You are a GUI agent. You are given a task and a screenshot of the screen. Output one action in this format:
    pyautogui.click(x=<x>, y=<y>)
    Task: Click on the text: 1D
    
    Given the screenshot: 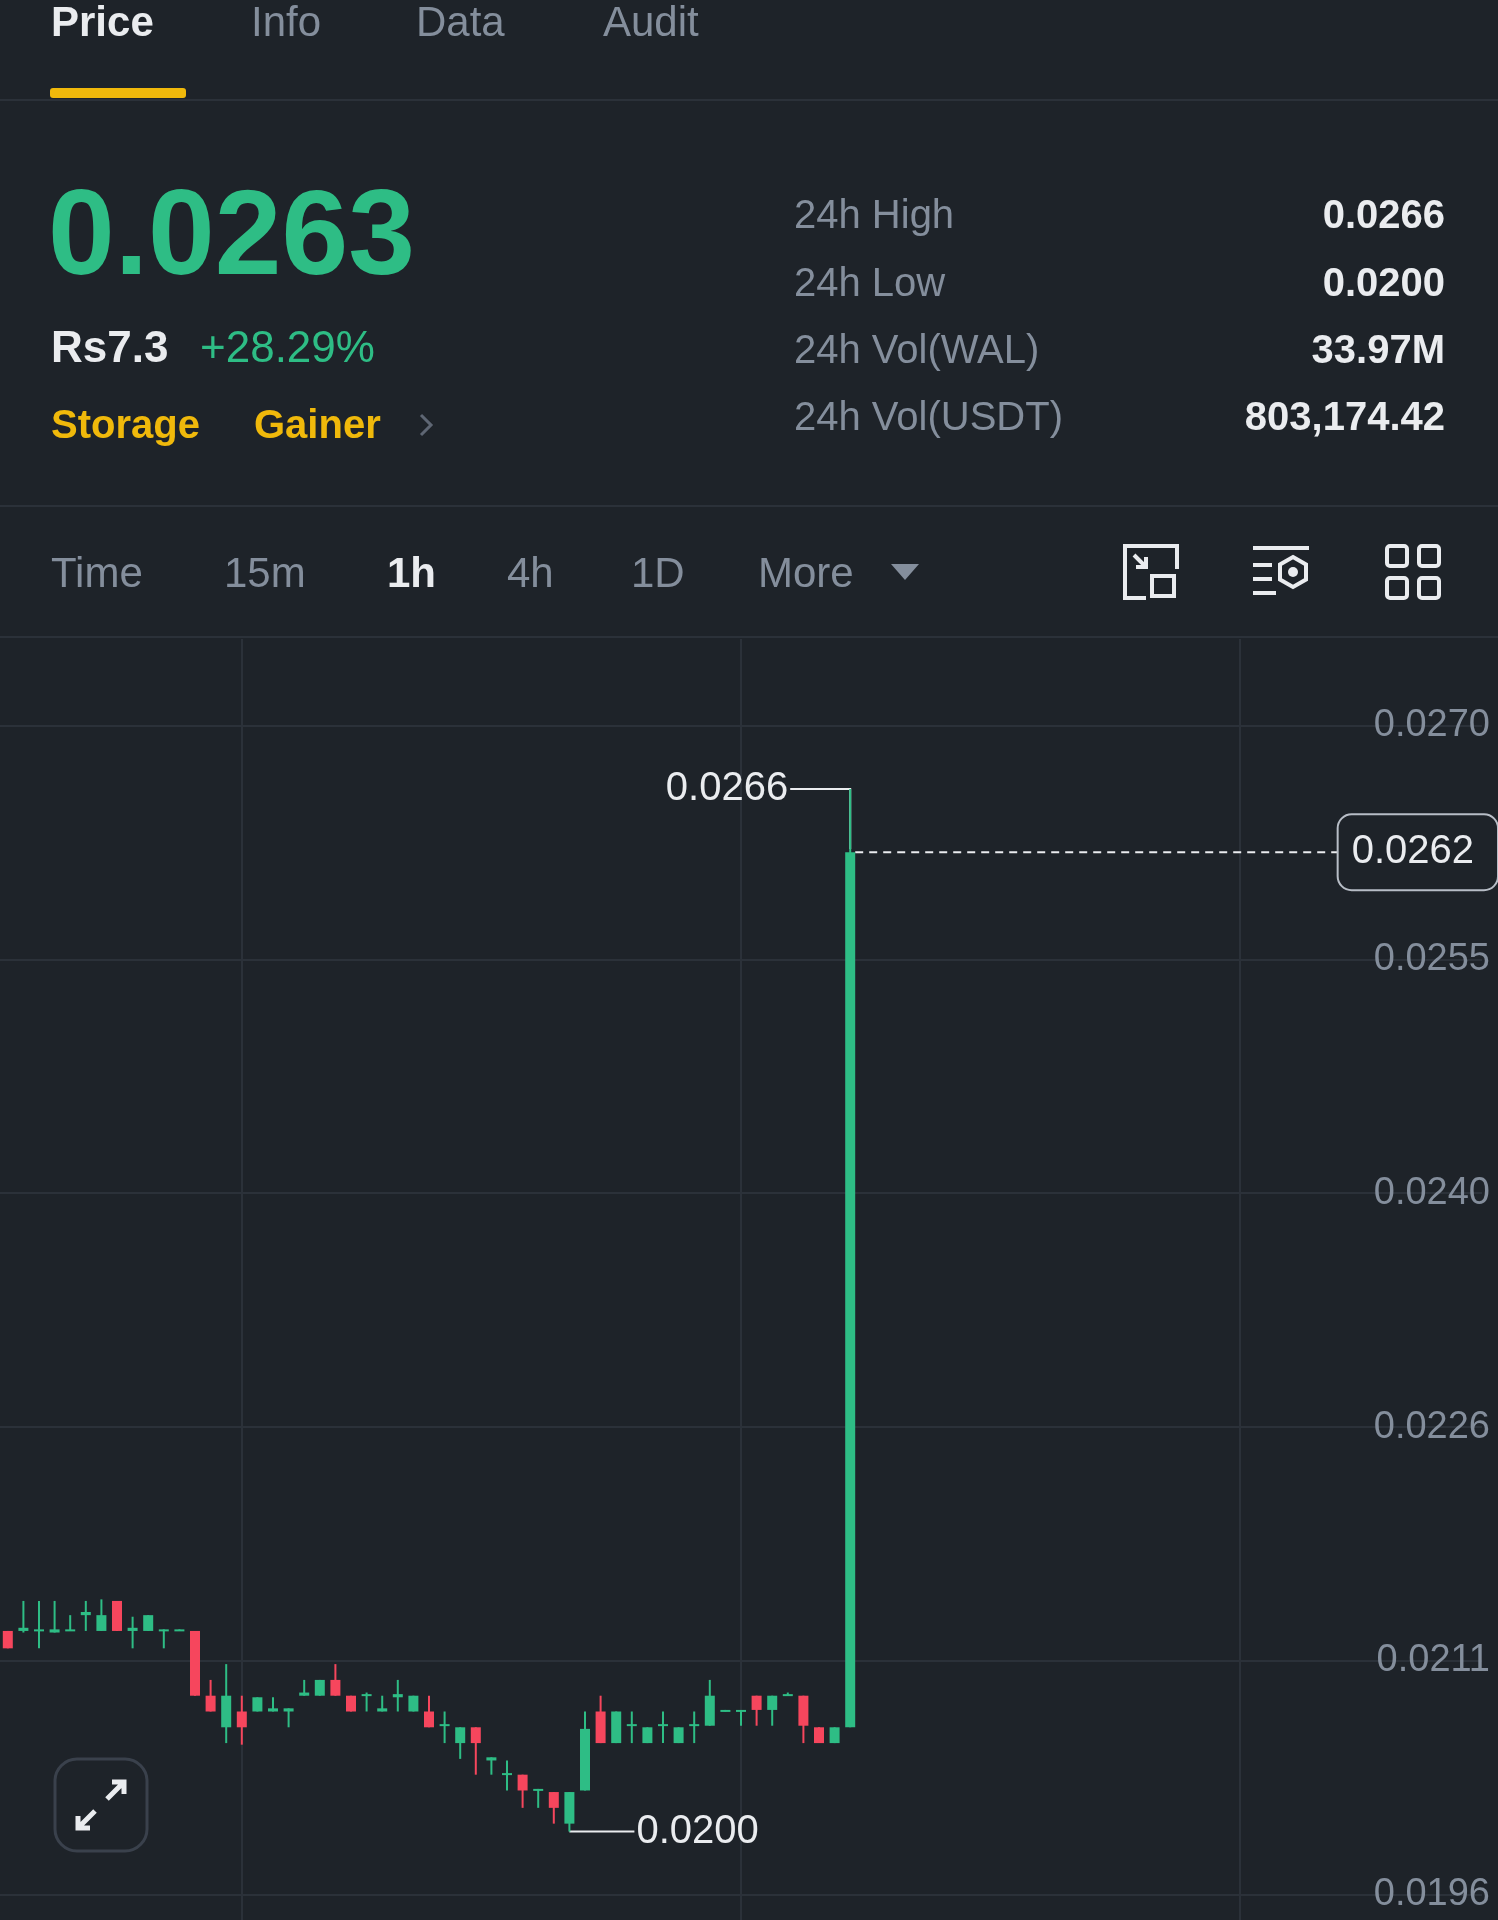 What is the action you would take?
    pyautogui.click(x=658, y=572)
    